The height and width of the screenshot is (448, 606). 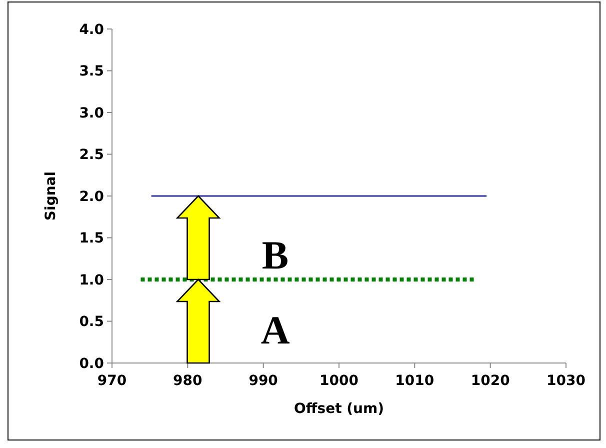 I want to click on x-tick-label: 1020, so click(x=490, y=381).